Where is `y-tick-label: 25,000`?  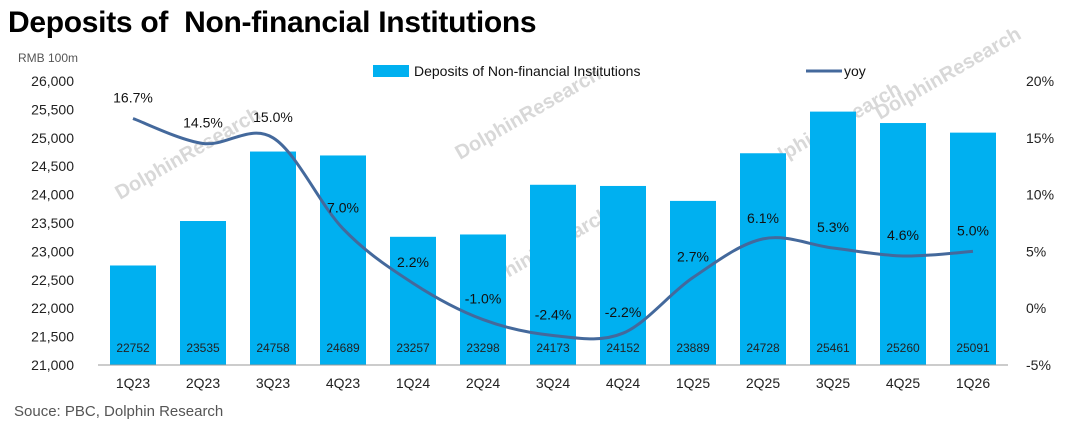
y-tick-label: 25,000 is located at coordinates (52, 138).